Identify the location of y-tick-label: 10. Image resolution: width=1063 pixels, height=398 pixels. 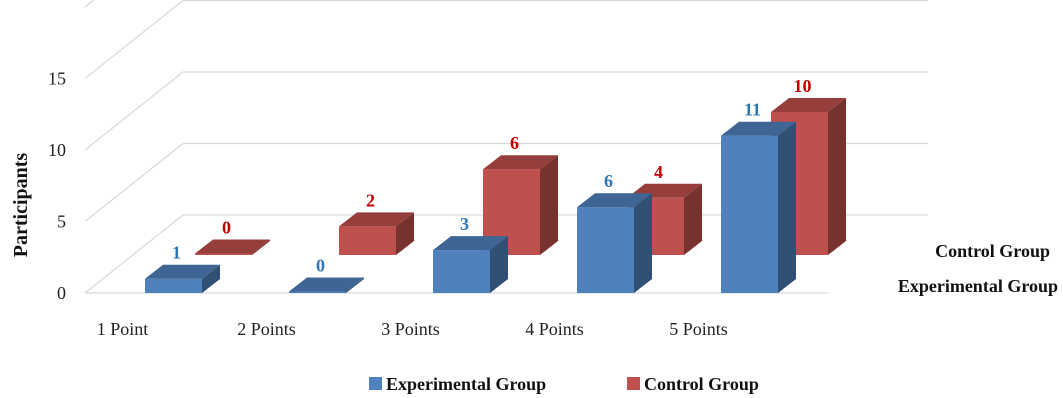
(57, 150).